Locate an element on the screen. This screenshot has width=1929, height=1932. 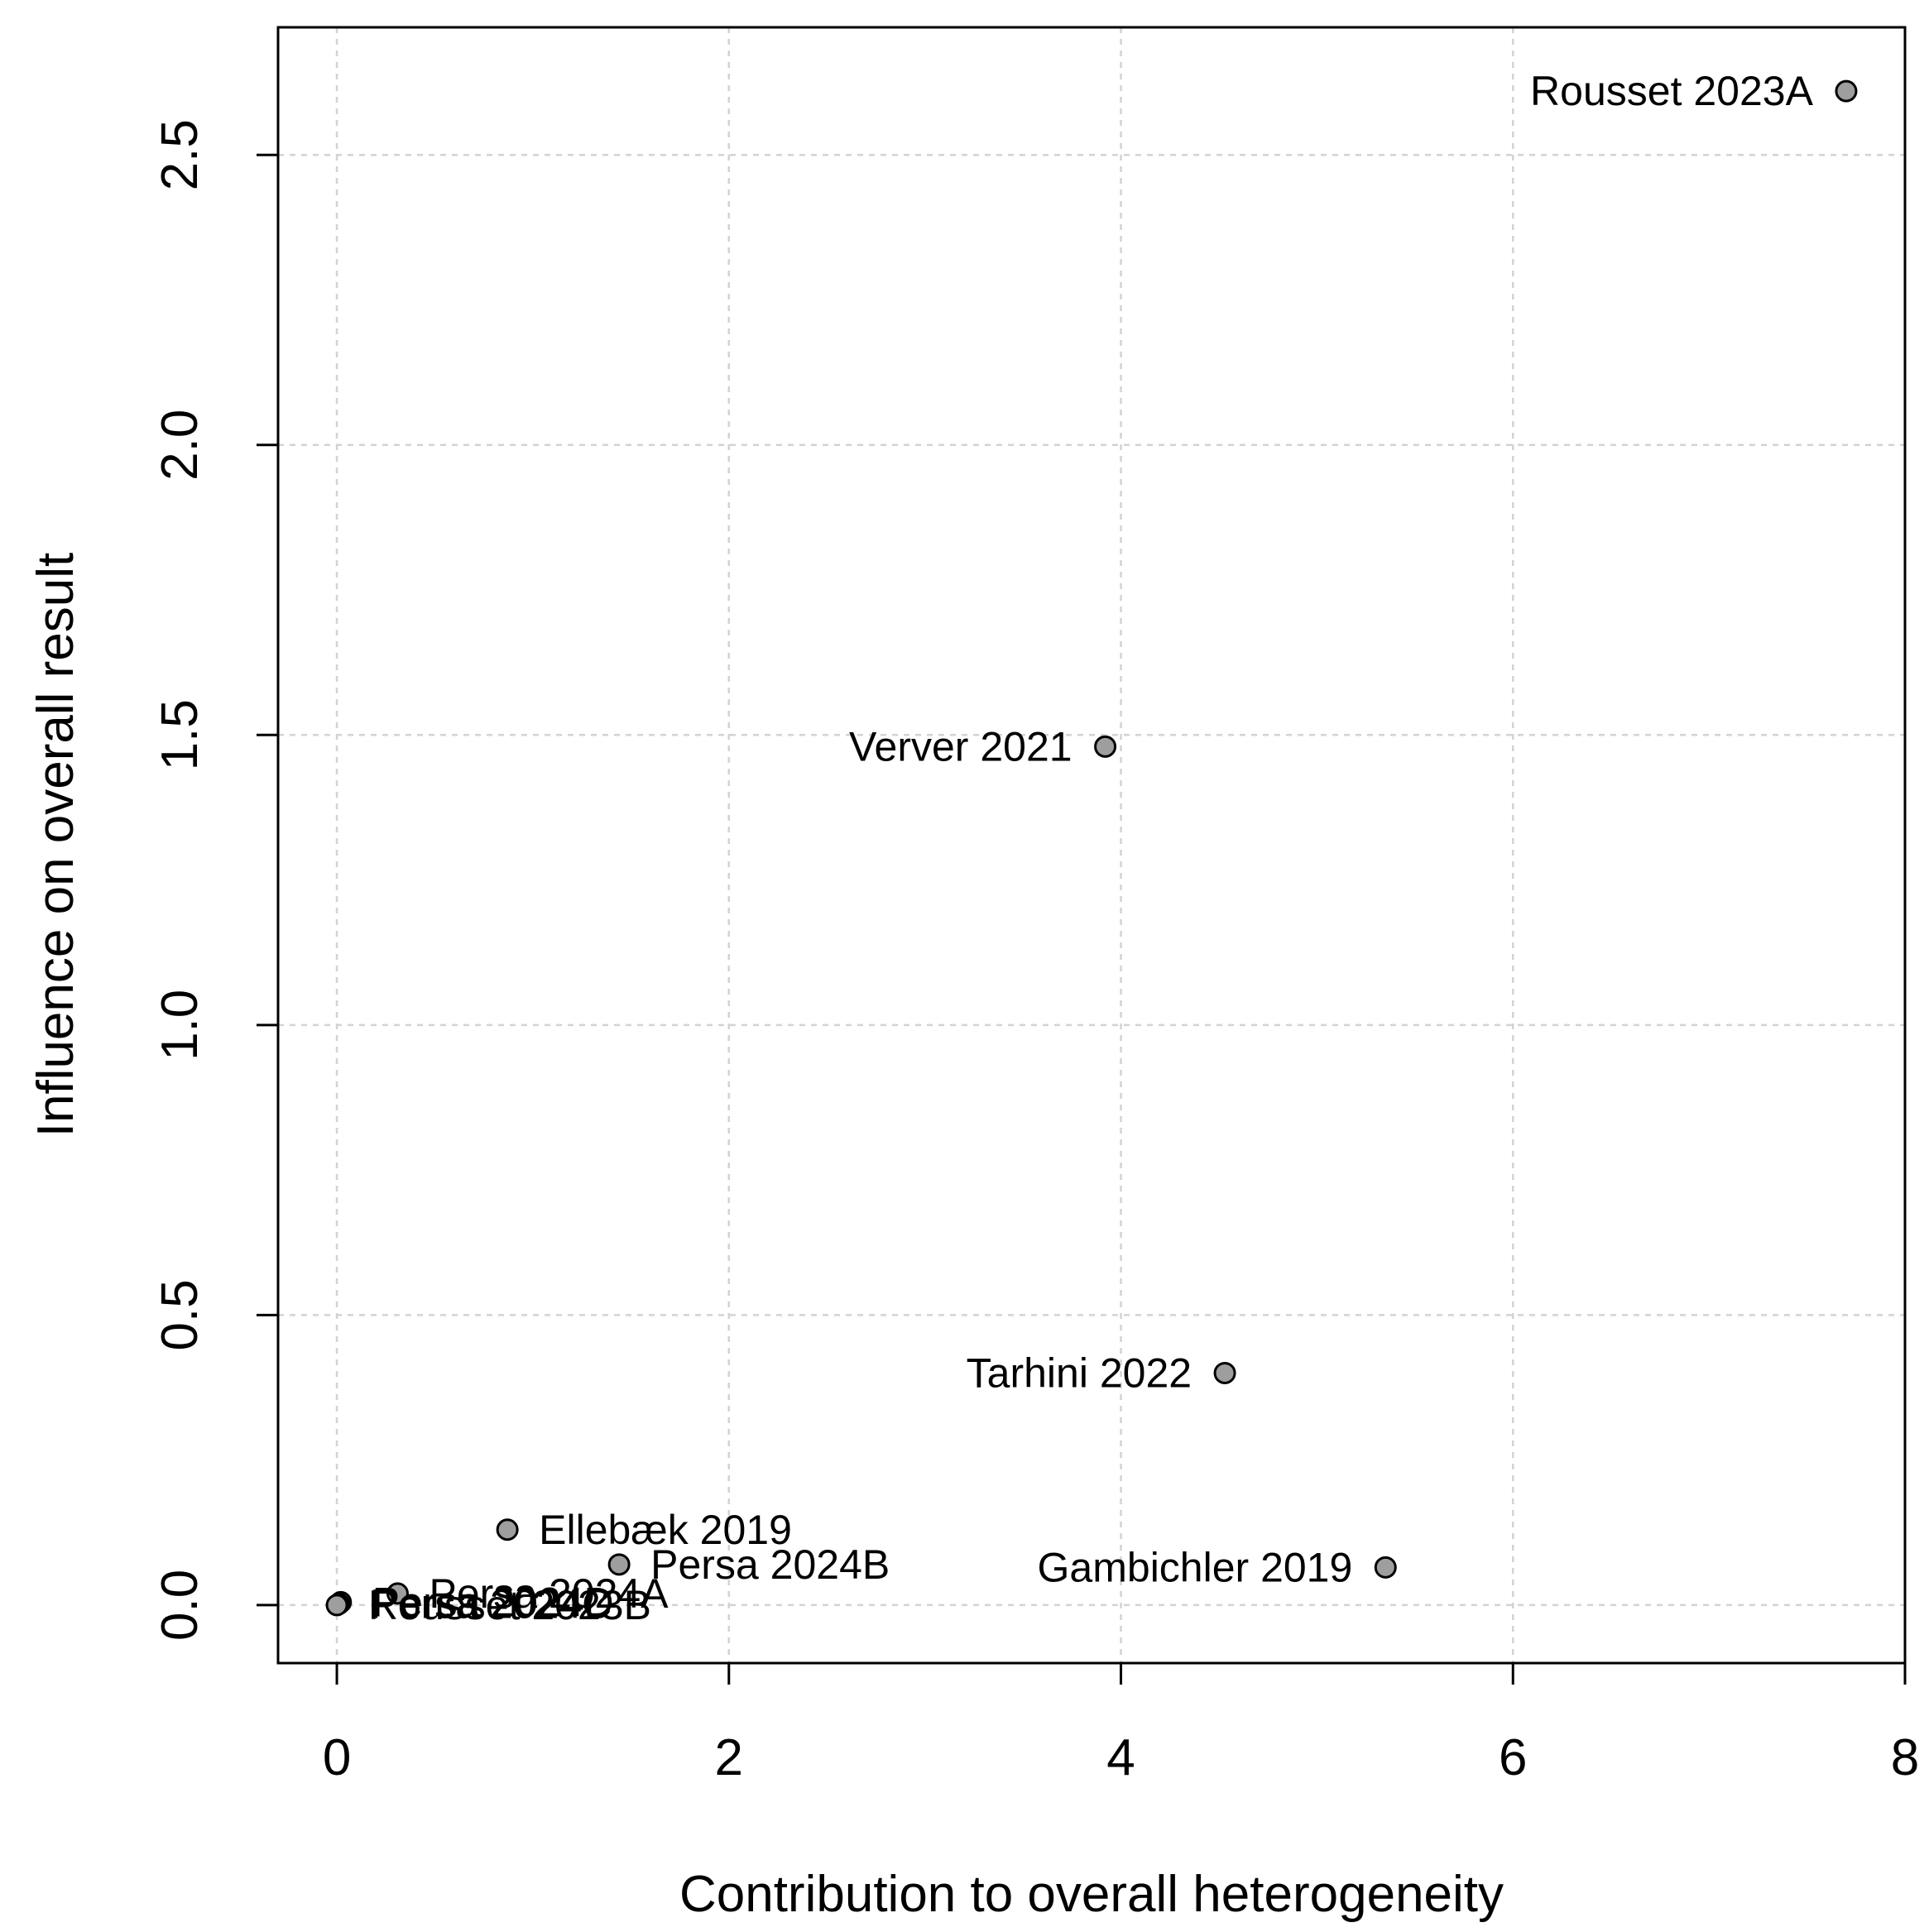
x-tick-label: 0 is located at coordinates (337, 1758).